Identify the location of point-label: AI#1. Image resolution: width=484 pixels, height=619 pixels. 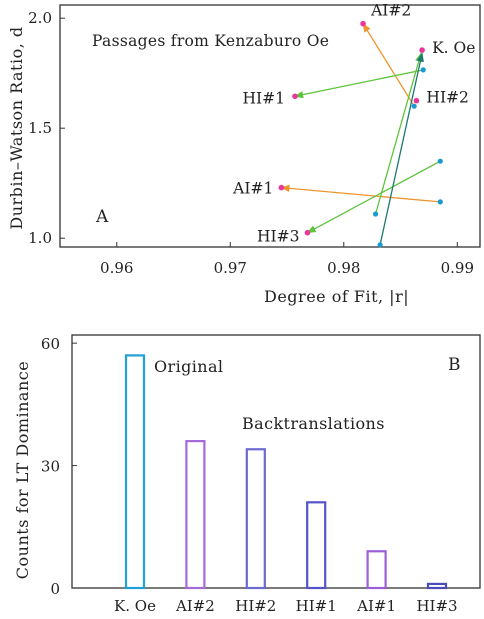
(252, 189).